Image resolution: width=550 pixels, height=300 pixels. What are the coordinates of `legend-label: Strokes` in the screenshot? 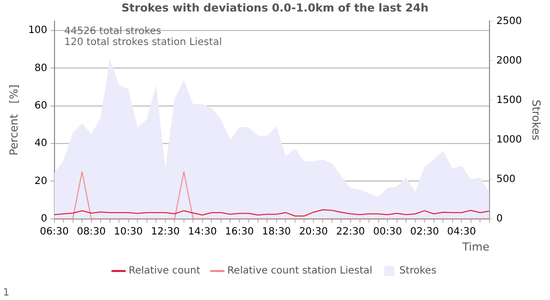 It's located at (417, 271).